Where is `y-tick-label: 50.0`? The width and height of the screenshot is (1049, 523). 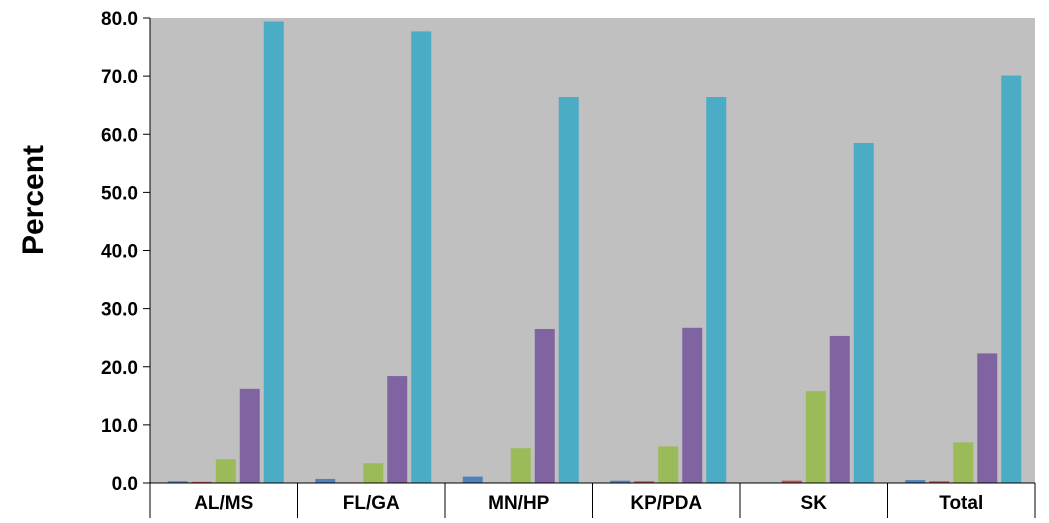
y-tick-label: 50.0 is located at coordinates (119, 193).